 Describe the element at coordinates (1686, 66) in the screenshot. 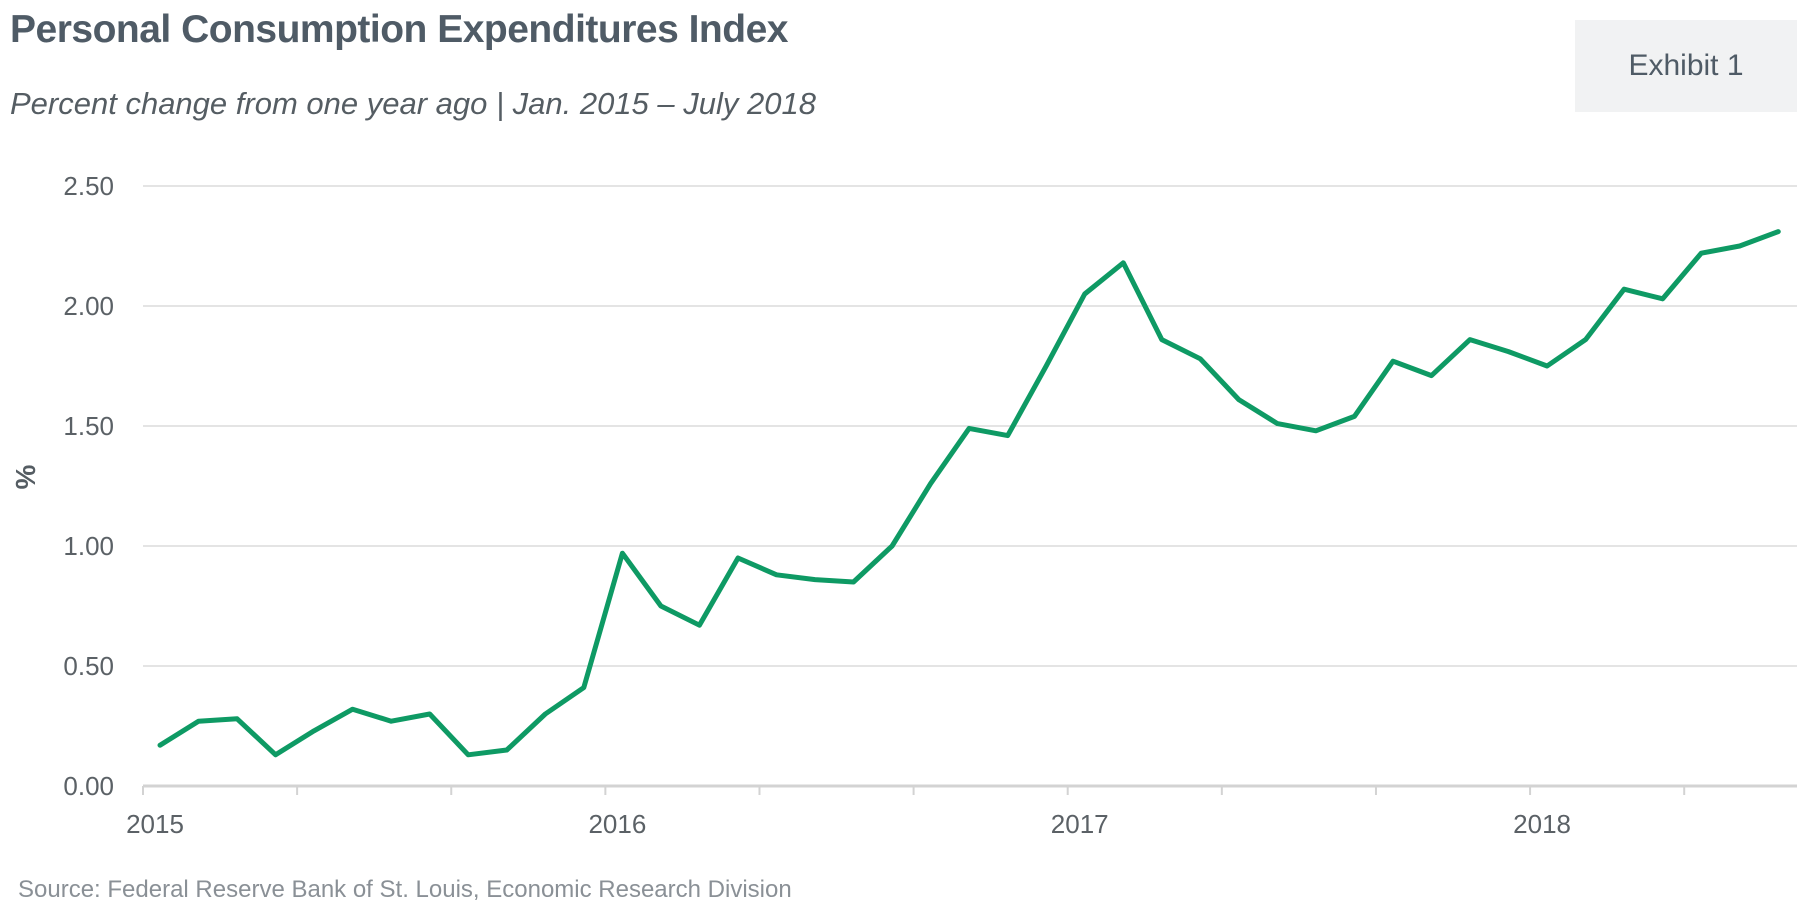

I see `exhibit-badge: Exhibit 1` at that location.